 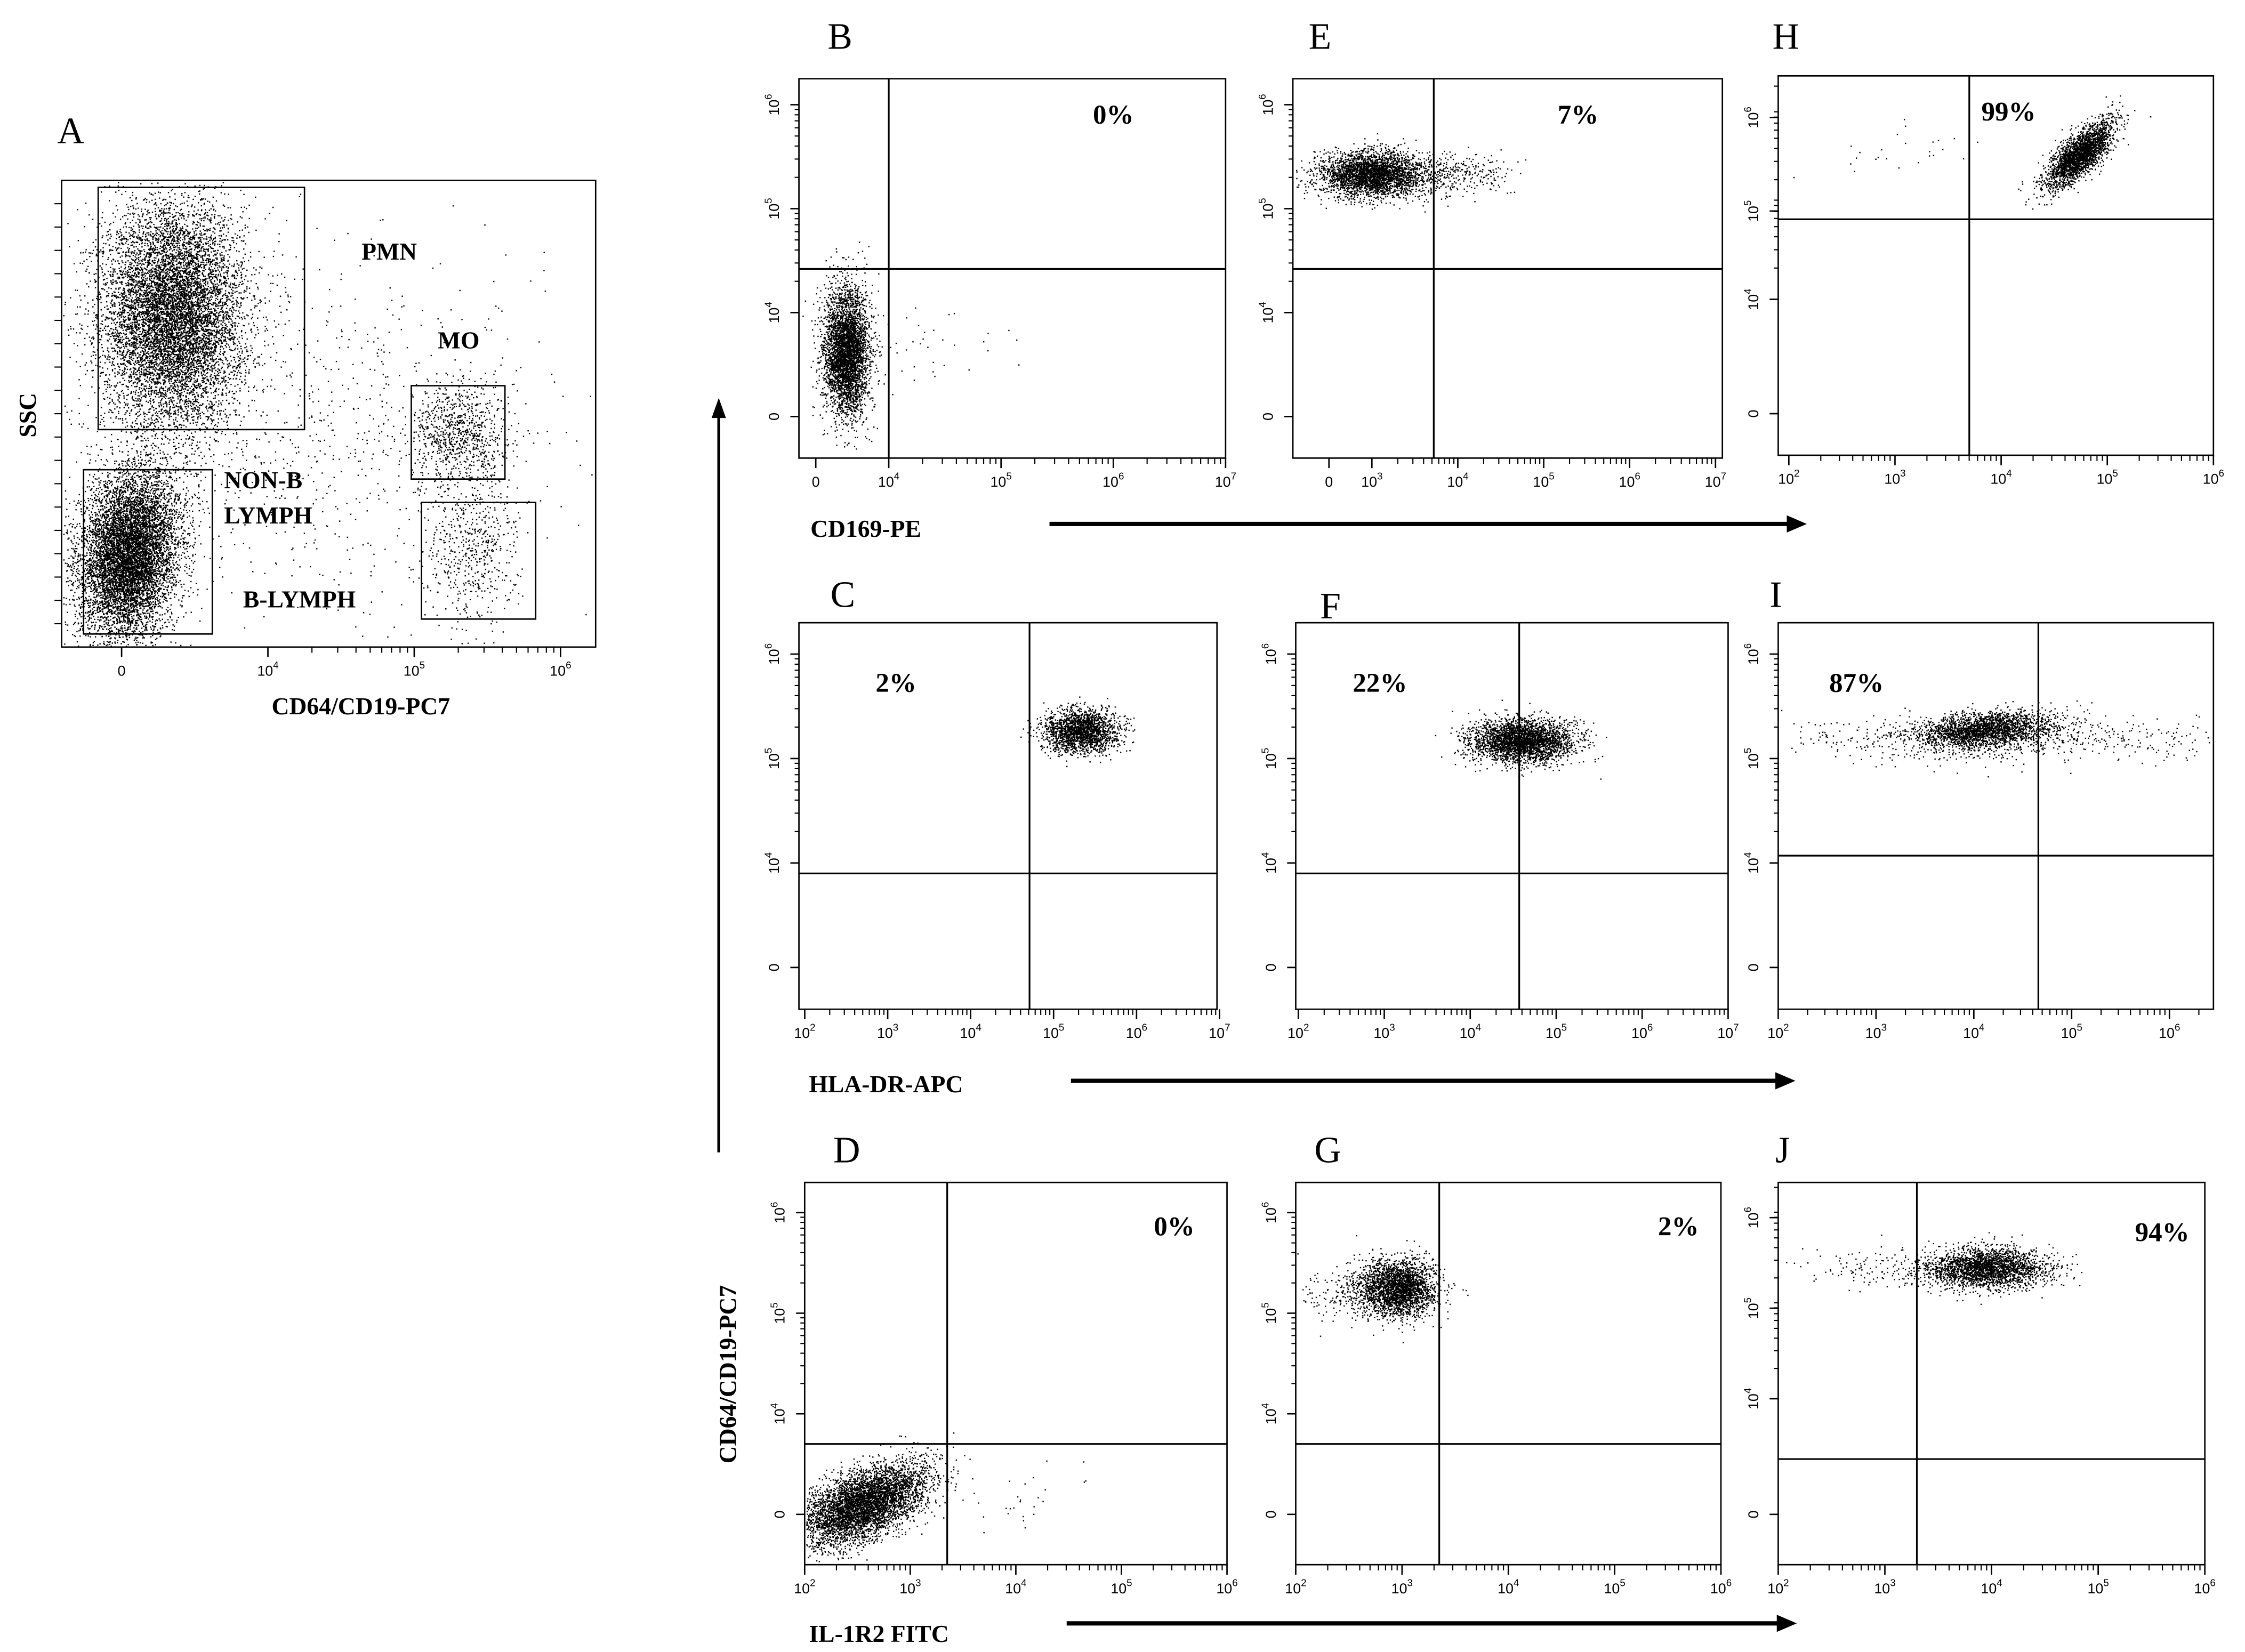 I want to click on percent-label: 2%, so click(x=895, y=683).